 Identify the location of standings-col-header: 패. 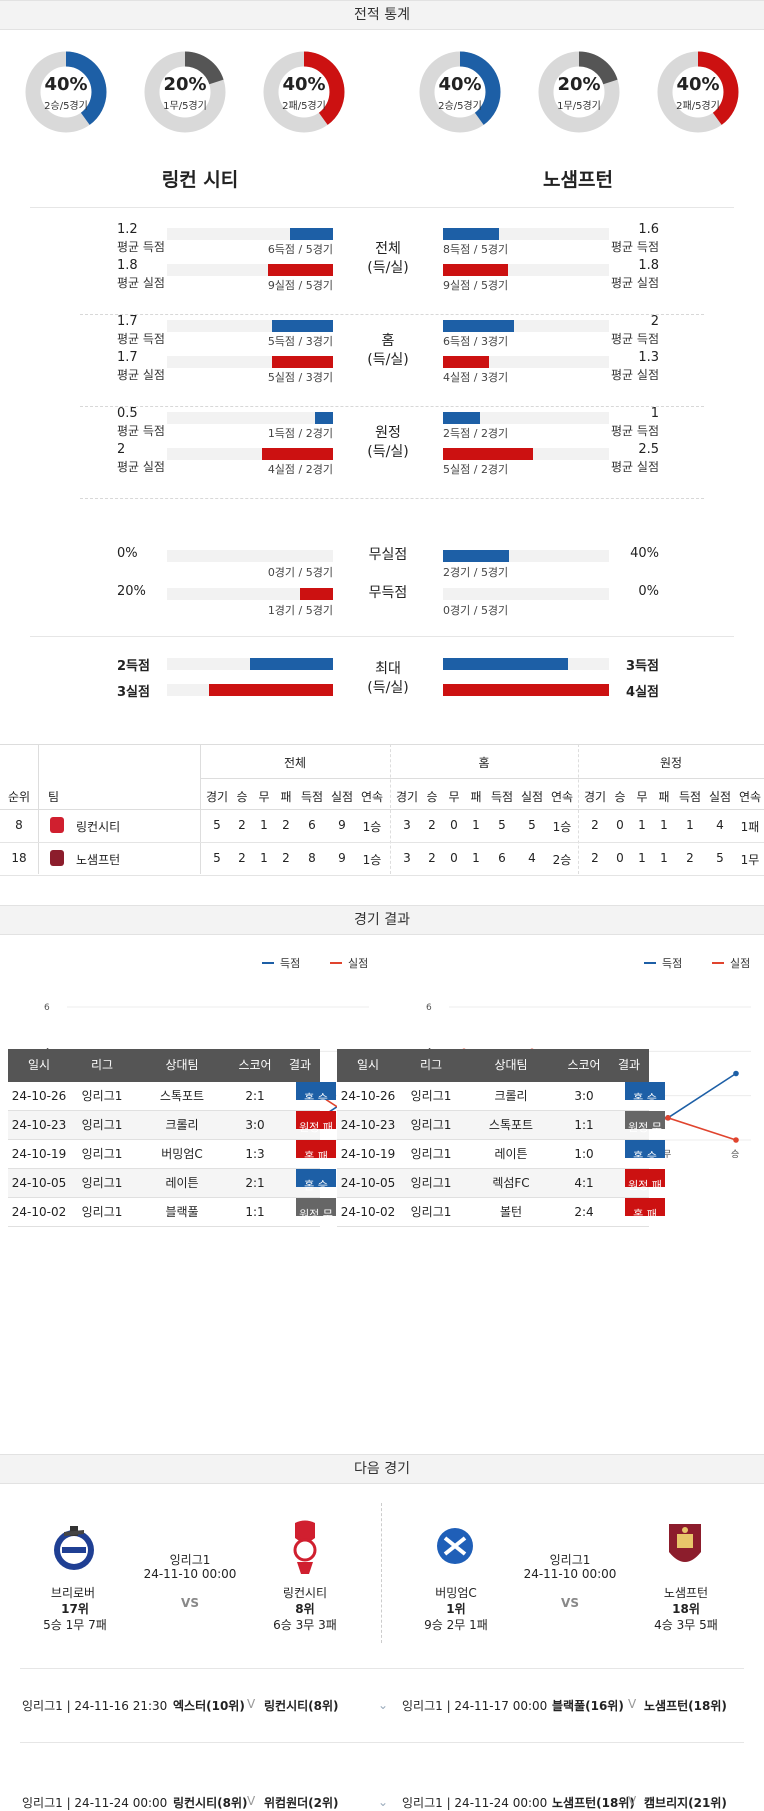
(286, 797).